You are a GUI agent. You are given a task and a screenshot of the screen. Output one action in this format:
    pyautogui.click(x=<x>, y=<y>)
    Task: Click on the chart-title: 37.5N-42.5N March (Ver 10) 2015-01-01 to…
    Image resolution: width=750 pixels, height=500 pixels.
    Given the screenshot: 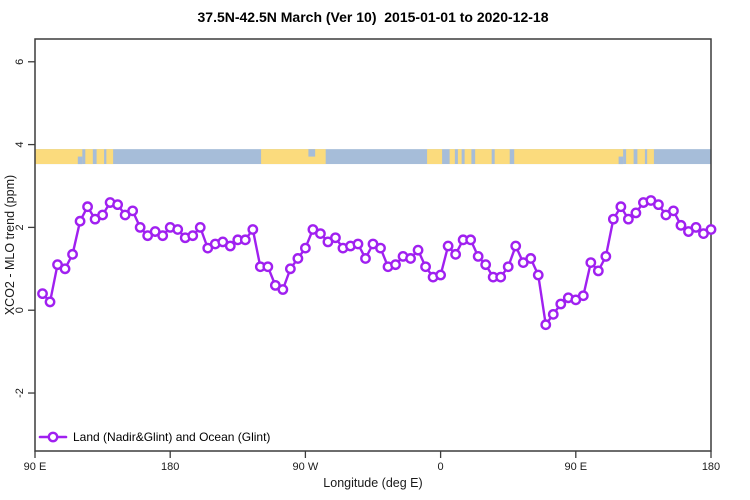 What is the action you would take?
    pyautogui.click(x=373, y=17)
    